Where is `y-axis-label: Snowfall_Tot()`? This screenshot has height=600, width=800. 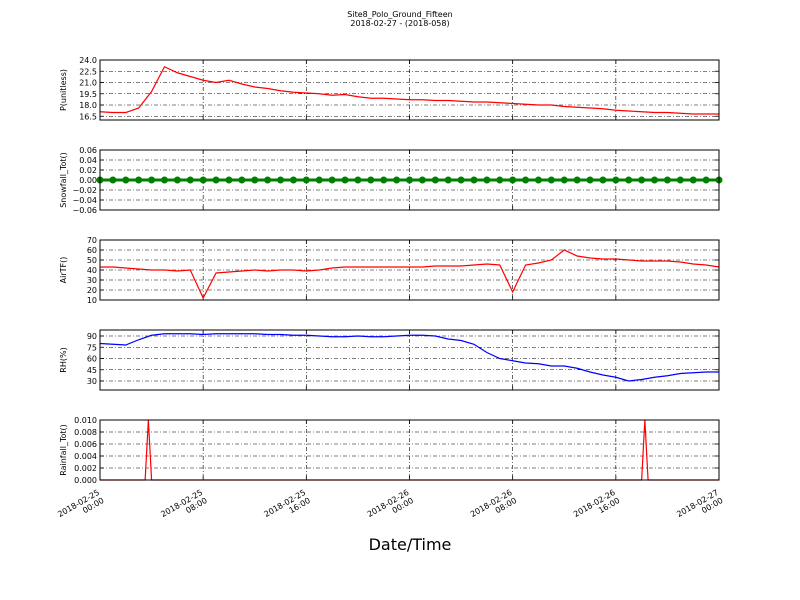
y-axis-label: Snowfall_Tot() is located at coordinates (63, 180).